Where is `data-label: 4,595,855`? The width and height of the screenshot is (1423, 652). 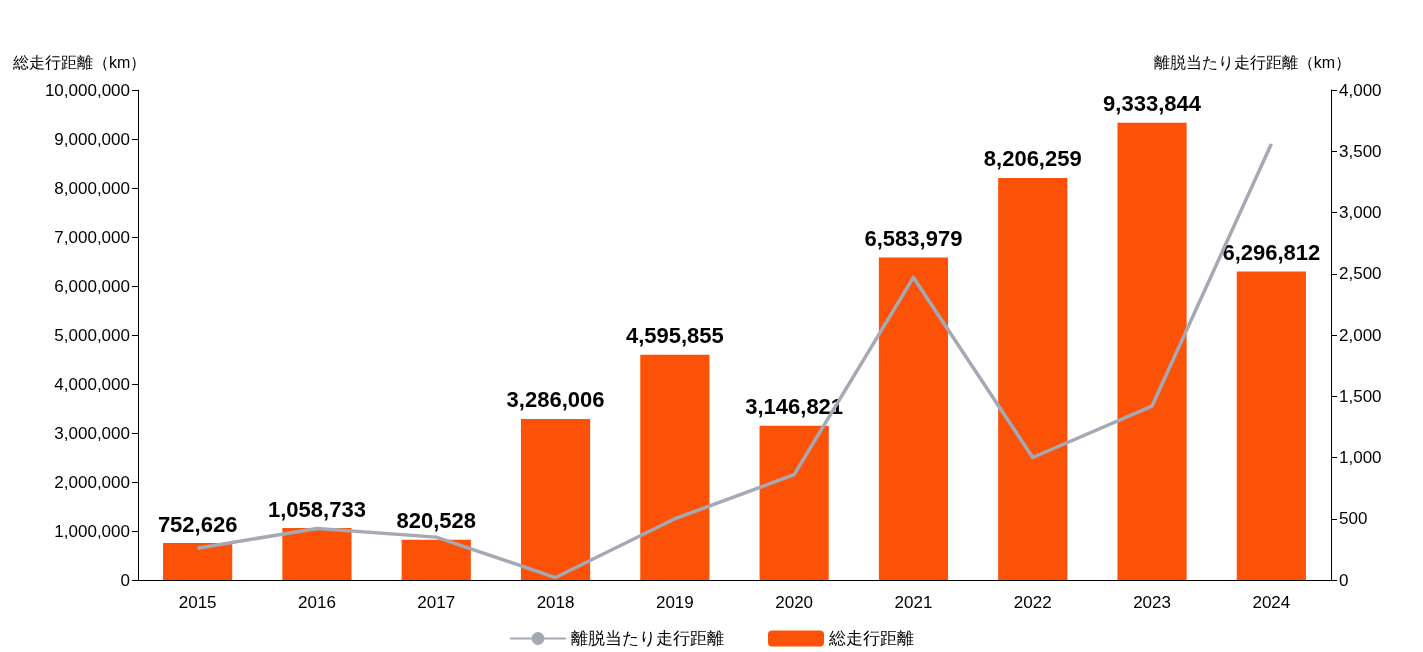 data-label: 4,595,855 is located at coordinates (674, 336).